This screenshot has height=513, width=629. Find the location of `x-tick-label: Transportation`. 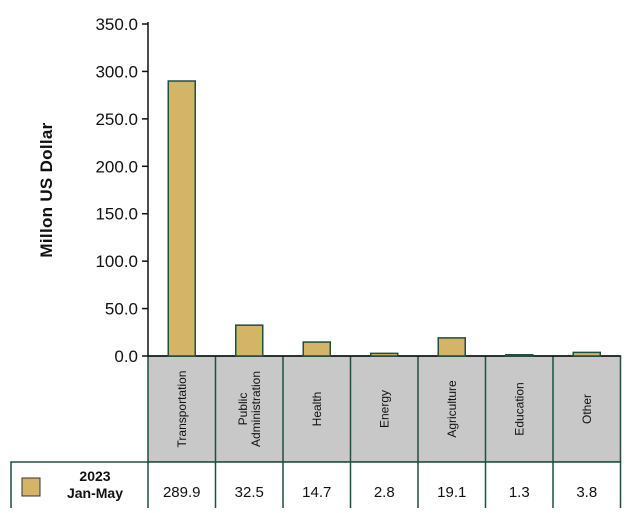

x-tick-label: Transportation is located at coordinates (182, 409).